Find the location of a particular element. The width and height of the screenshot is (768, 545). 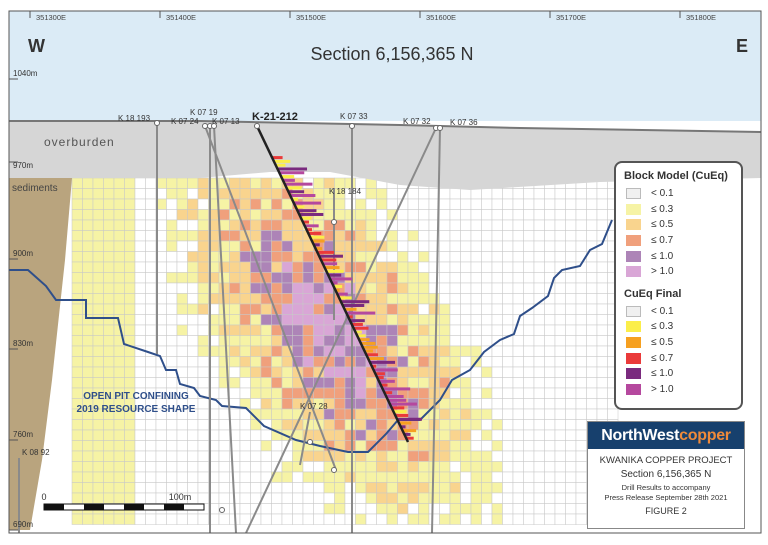

hole-k21212 is located at coordinates (332, 284).